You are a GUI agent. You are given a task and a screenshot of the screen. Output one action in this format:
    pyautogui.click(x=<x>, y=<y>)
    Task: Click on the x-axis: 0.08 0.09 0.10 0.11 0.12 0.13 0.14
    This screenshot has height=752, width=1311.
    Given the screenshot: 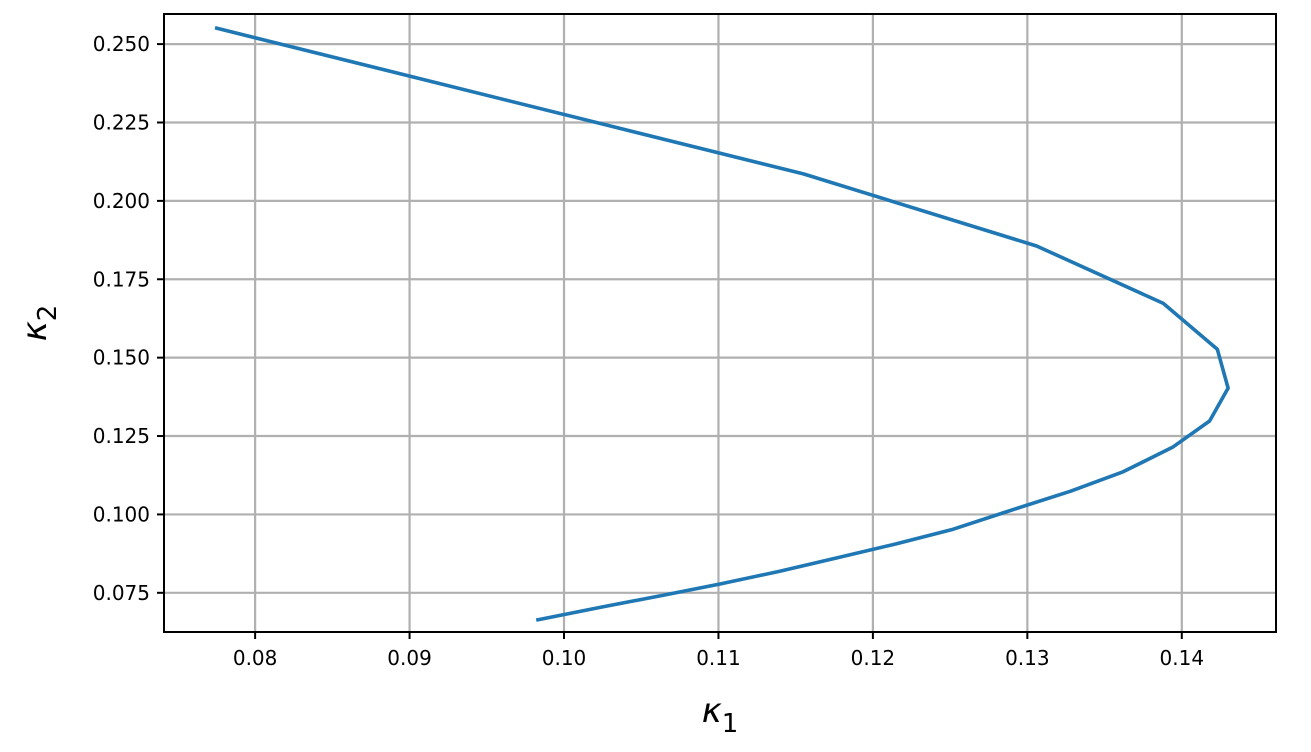 What is the action you would take?
    pyautogui.click(x=718, y=651)
    